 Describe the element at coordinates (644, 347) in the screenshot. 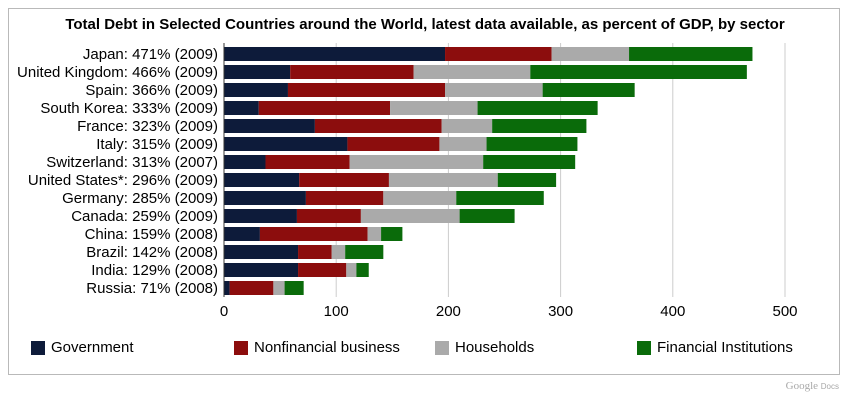

I see `legend-swatch-financial-institutions` at that location.